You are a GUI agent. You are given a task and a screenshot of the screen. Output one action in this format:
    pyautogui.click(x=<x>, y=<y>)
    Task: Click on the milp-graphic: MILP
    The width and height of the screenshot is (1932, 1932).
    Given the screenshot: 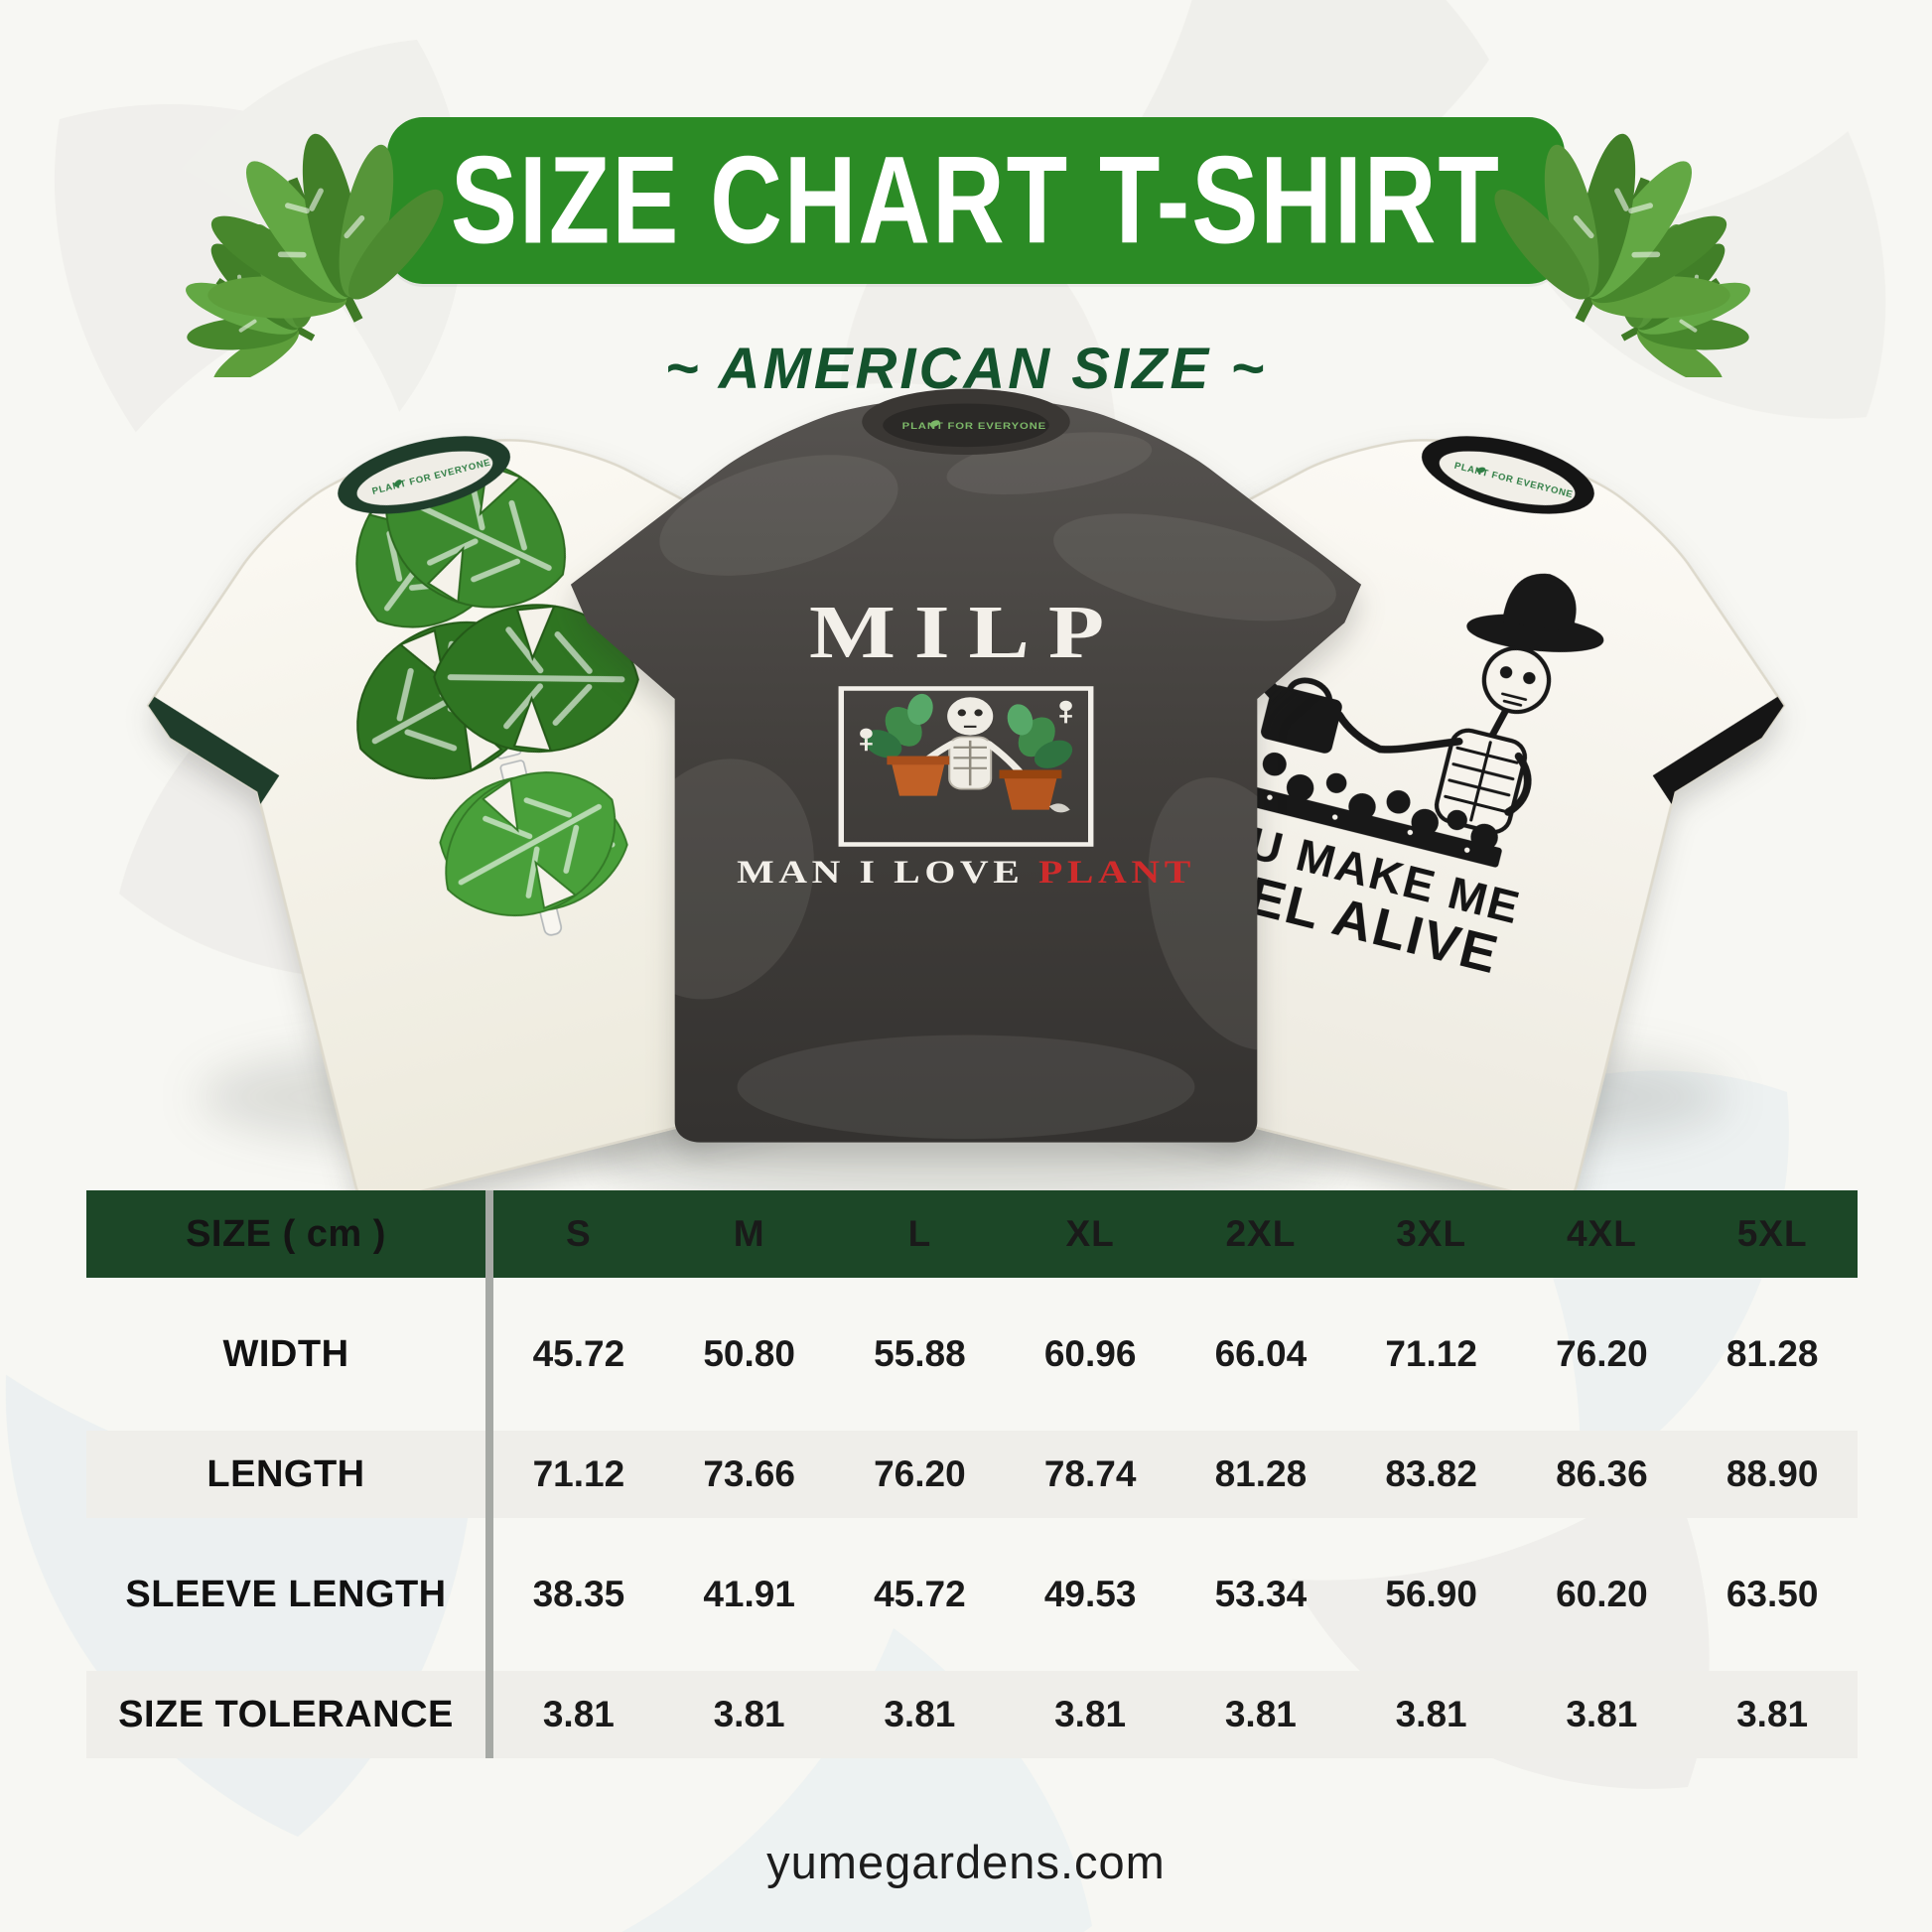 What is the action you would take?
    pyautogui.click(x=966, y=740)
    